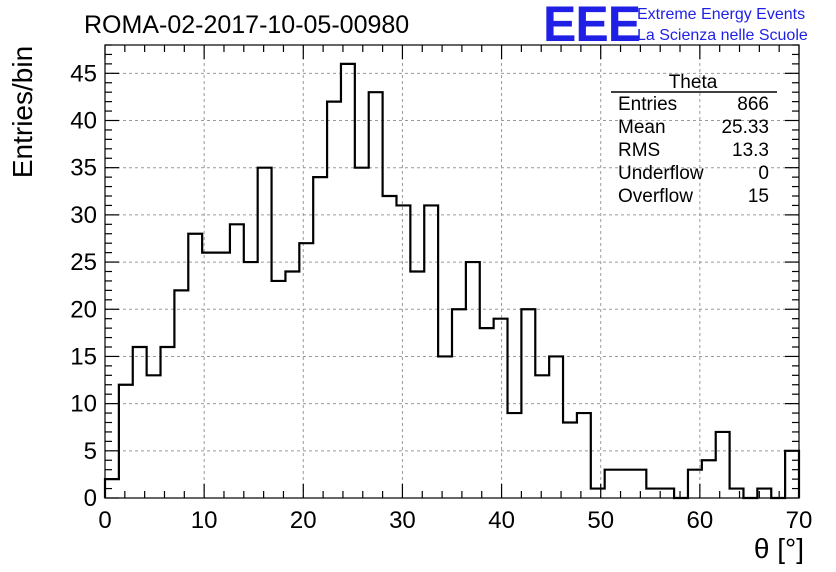  Describe the element at coordinates (90, 498) in the screenshot. I see `y-tick-label: 0` at that location.